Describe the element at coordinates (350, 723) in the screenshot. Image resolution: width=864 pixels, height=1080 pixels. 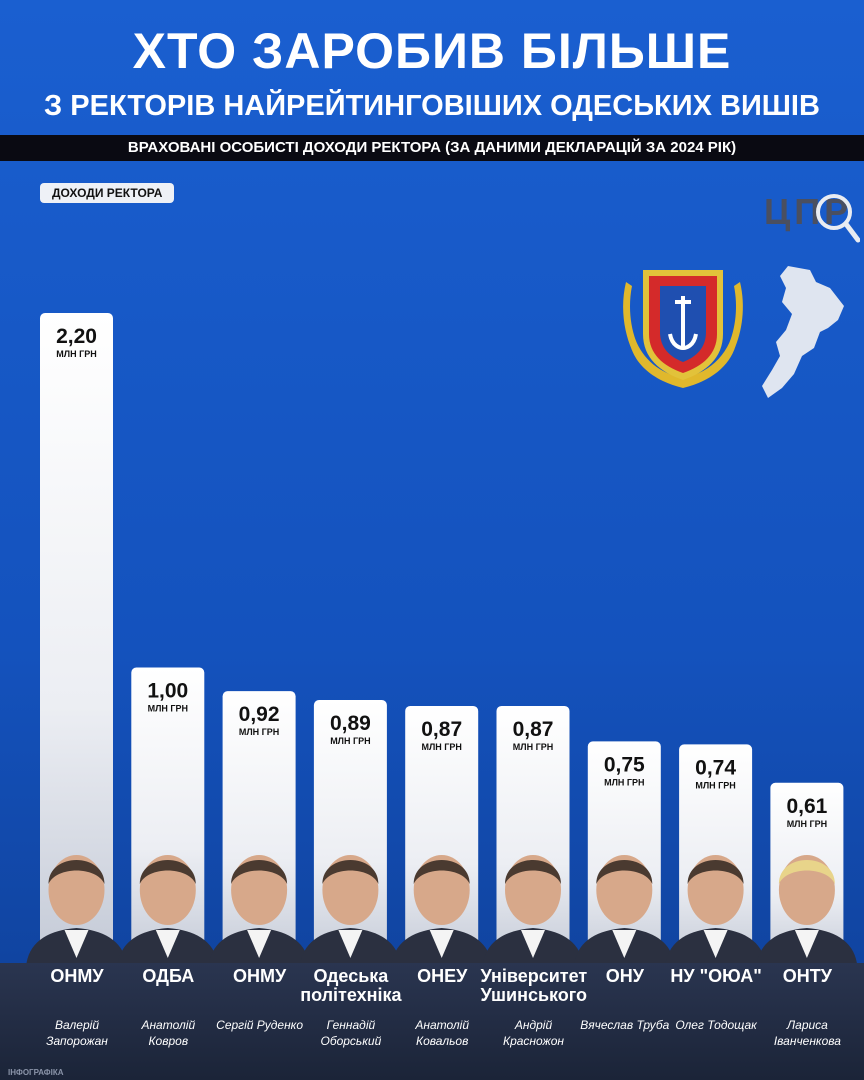
I see `value-label: 0,89` at that location.